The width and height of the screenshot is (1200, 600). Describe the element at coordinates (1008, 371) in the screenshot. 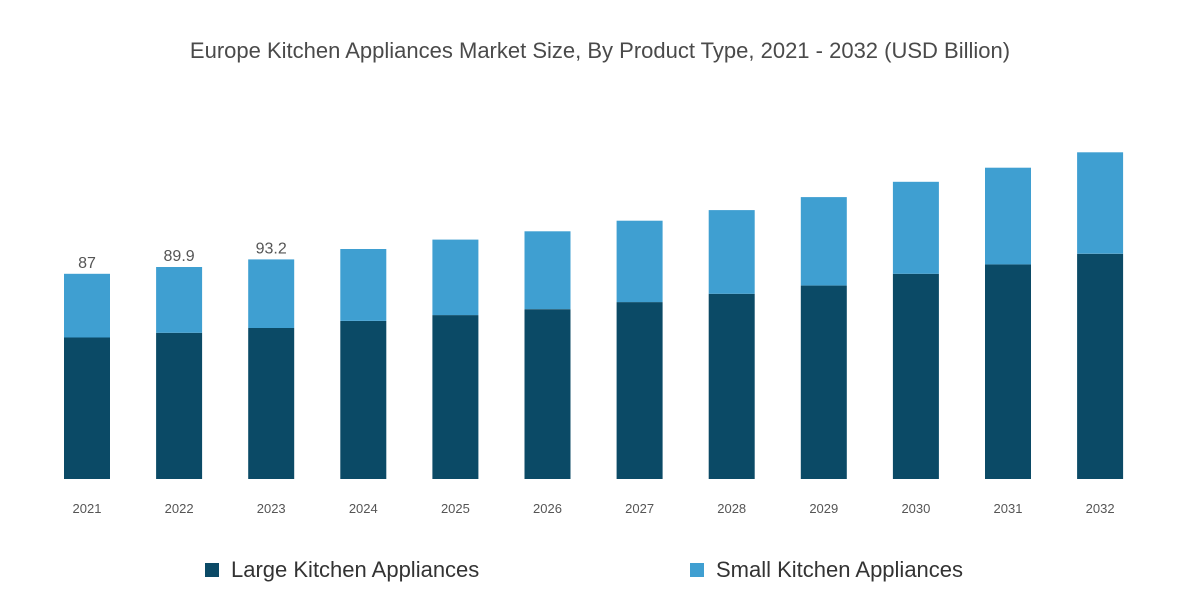

I see `bar-large-2031` at that location.